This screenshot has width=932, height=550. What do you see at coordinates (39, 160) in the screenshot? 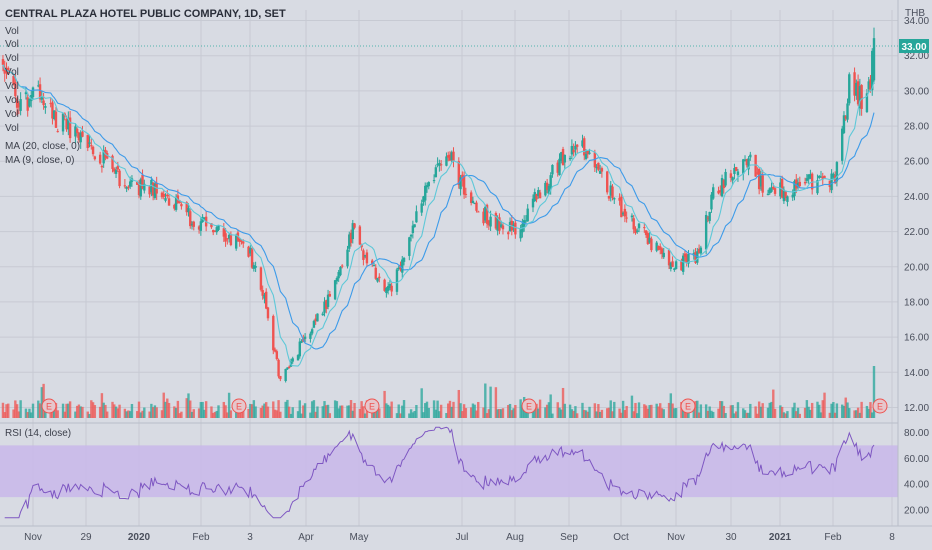
I see `legend-ma-9: MA (9, close, 0)` at bounding box center [39, 160].